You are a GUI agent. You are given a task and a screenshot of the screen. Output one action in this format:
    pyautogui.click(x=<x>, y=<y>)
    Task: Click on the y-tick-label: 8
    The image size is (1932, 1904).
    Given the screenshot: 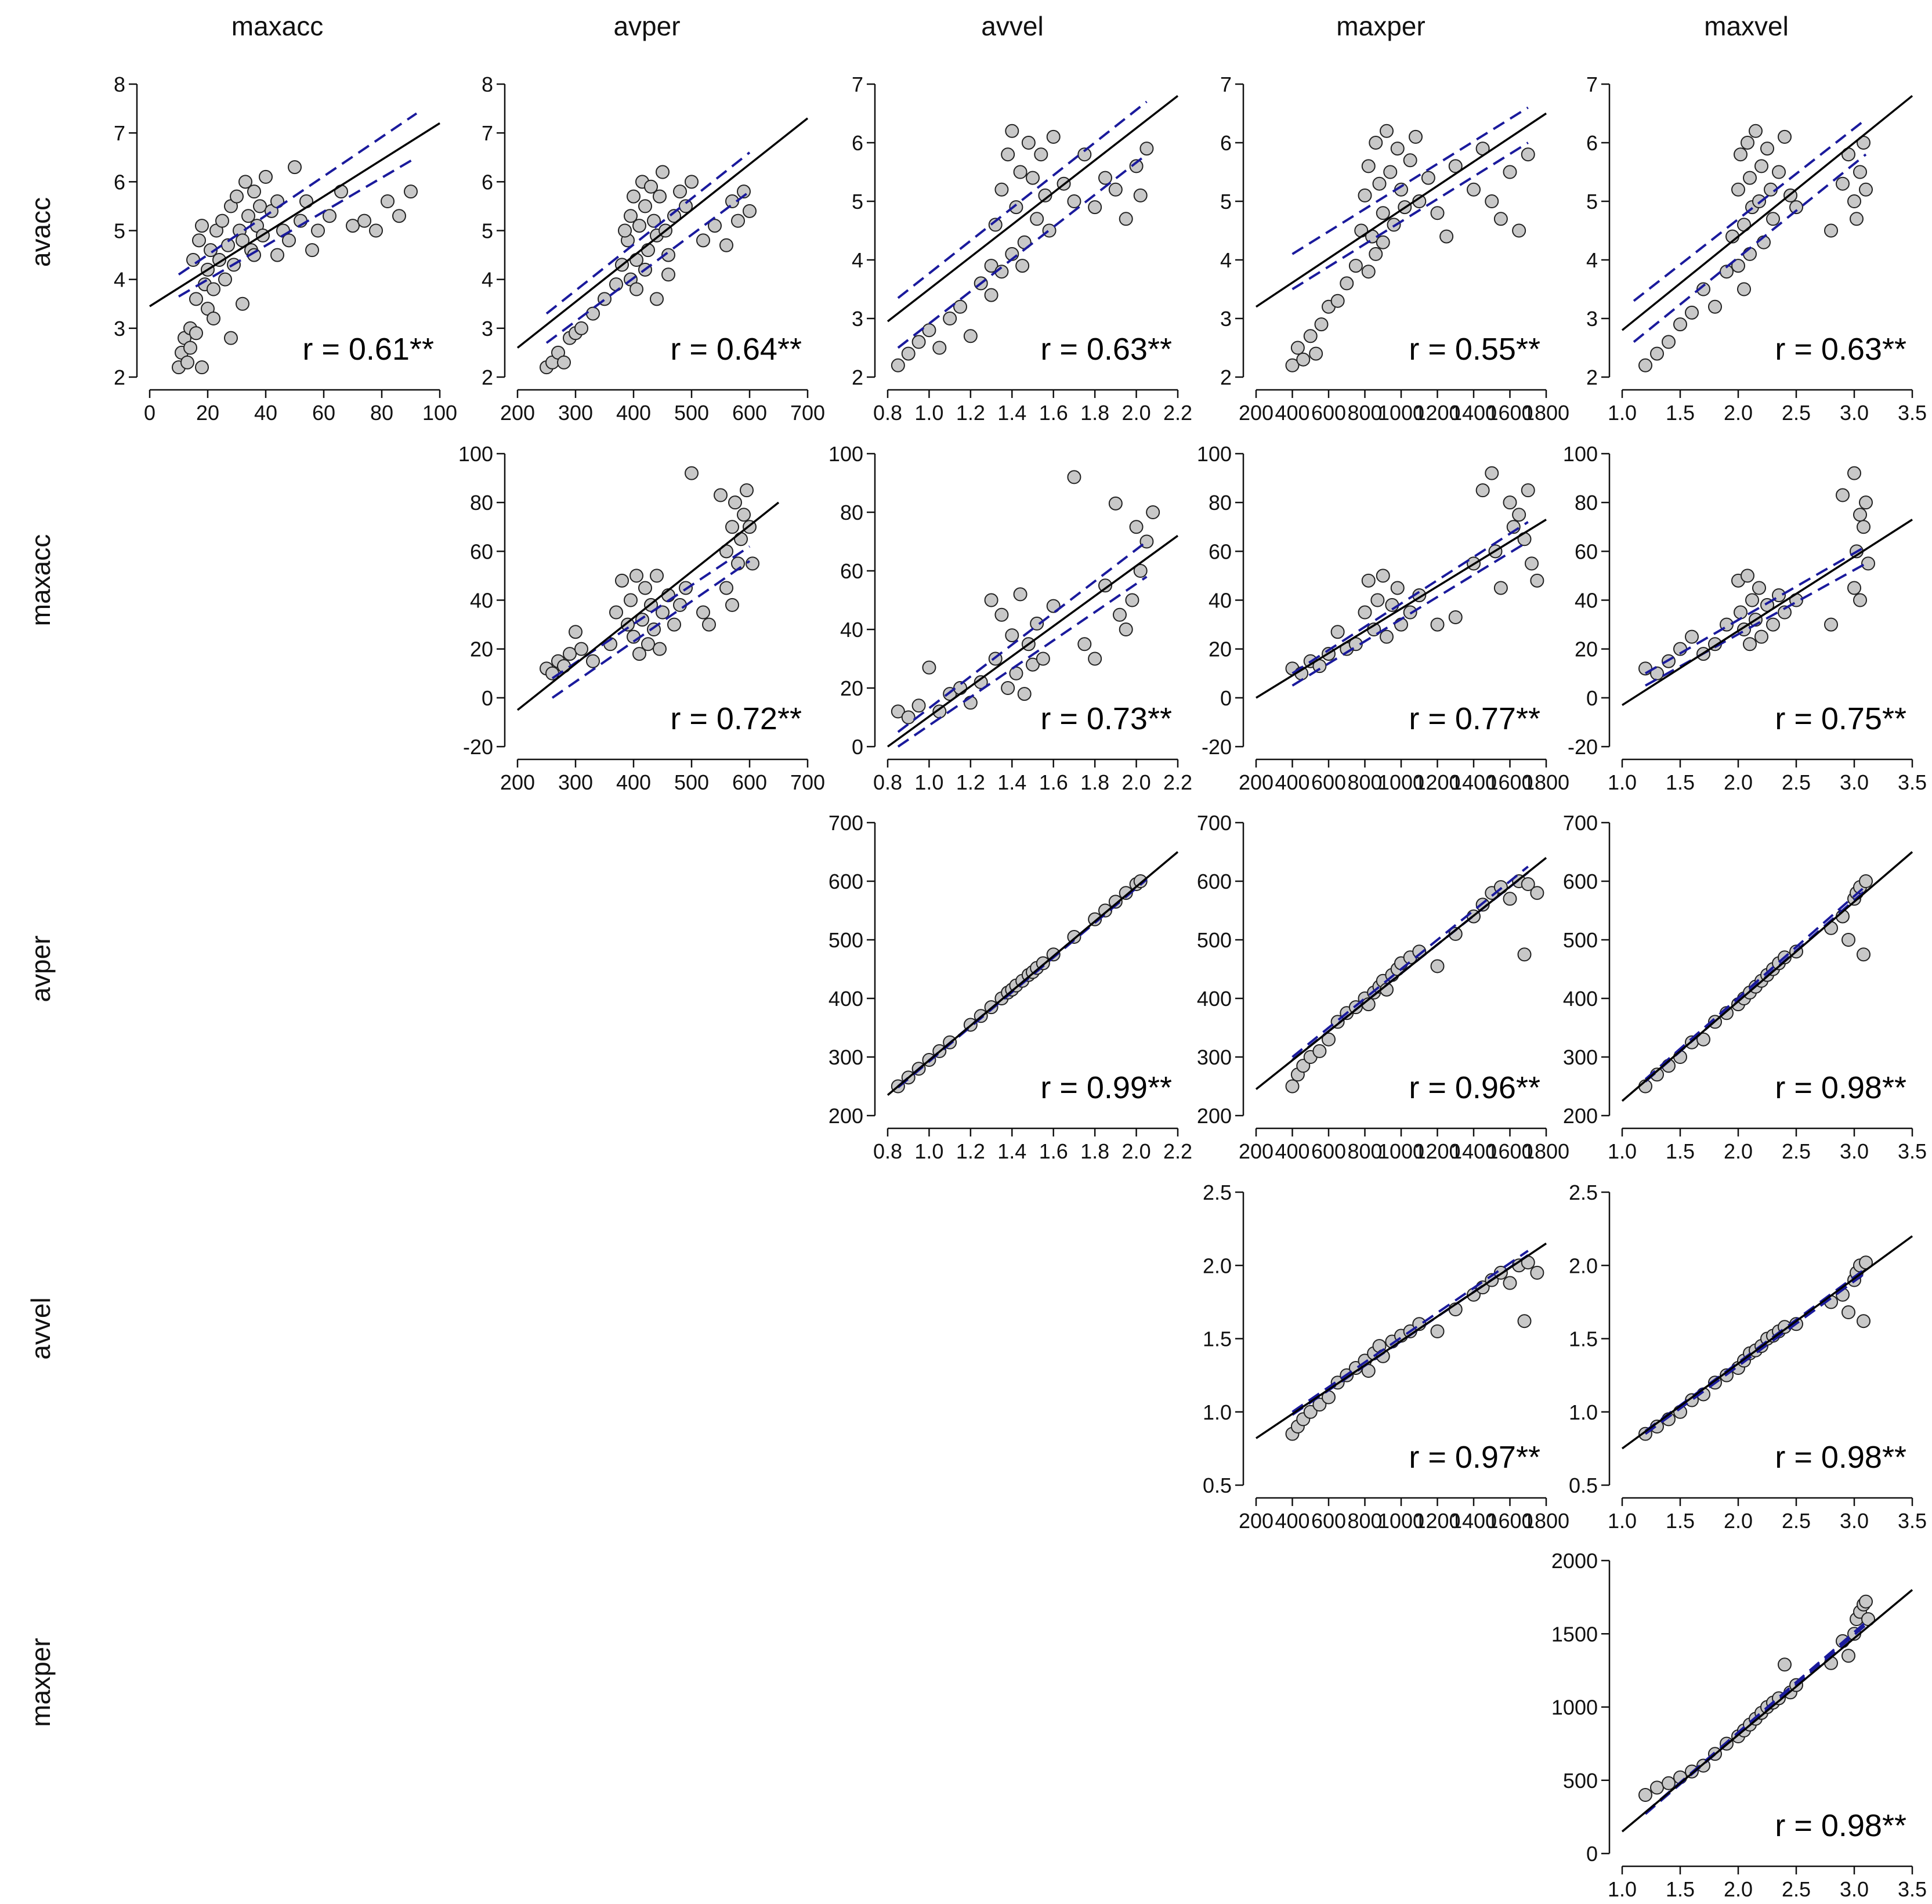 What is the action you would take?
    pyautogui.click(x=487, y=84)
    